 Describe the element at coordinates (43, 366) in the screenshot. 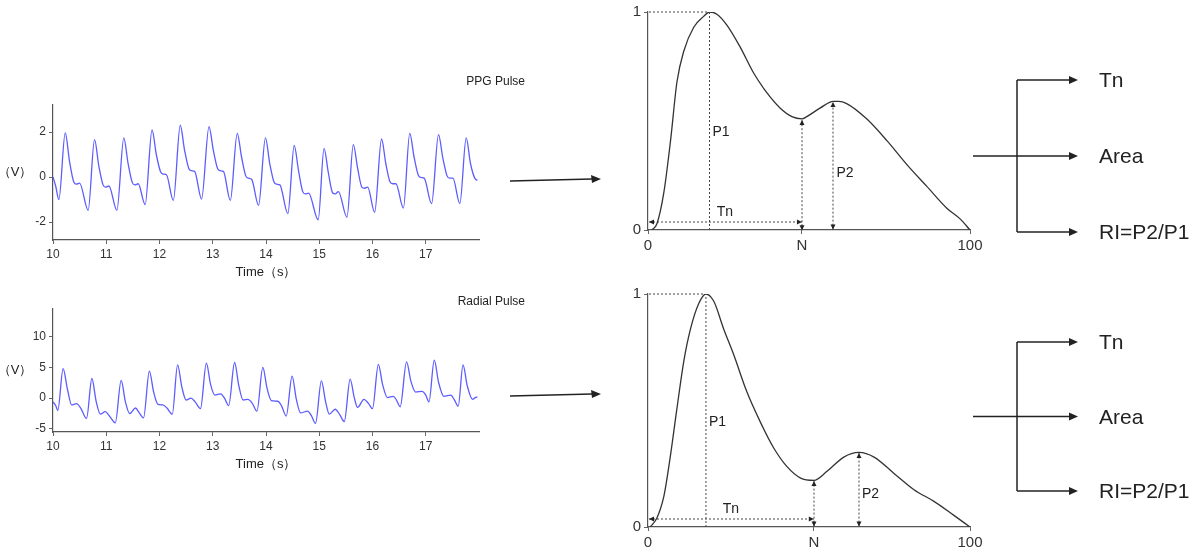

I see `y-tick-label: 5` at that location.